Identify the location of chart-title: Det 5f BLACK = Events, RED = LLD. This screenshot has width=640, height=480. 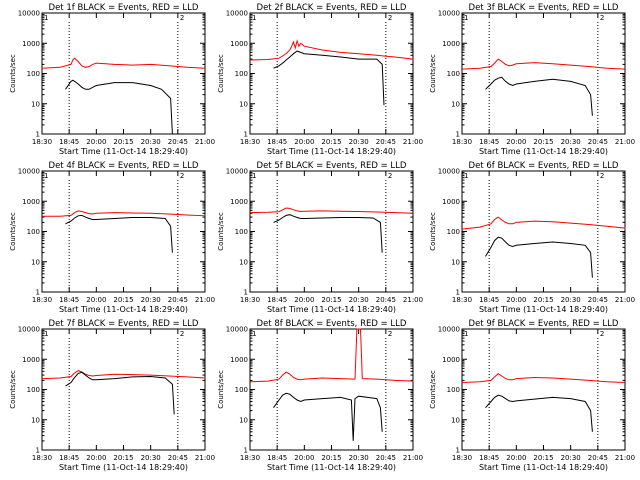
(332, 166).